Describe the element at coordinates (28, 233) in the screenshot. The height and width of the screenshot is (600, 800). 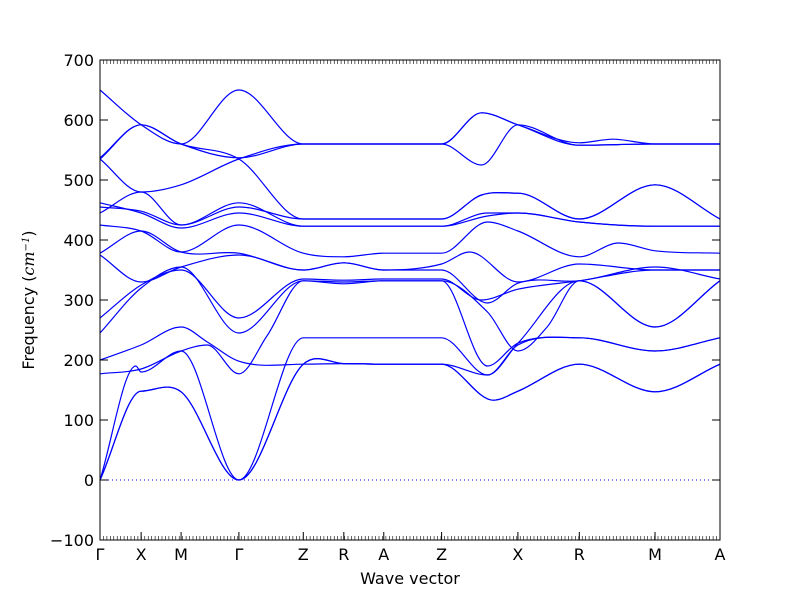
I see `y-axis-label-suffix: )` at that location.